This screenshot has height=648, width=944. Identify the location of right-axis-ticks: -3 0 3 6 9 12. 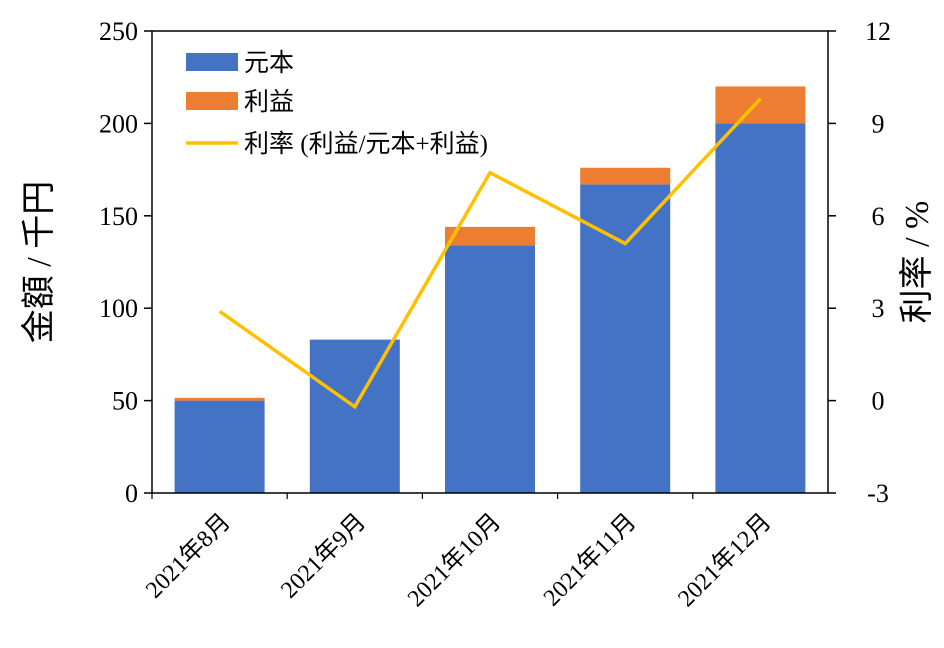
(859, 262).